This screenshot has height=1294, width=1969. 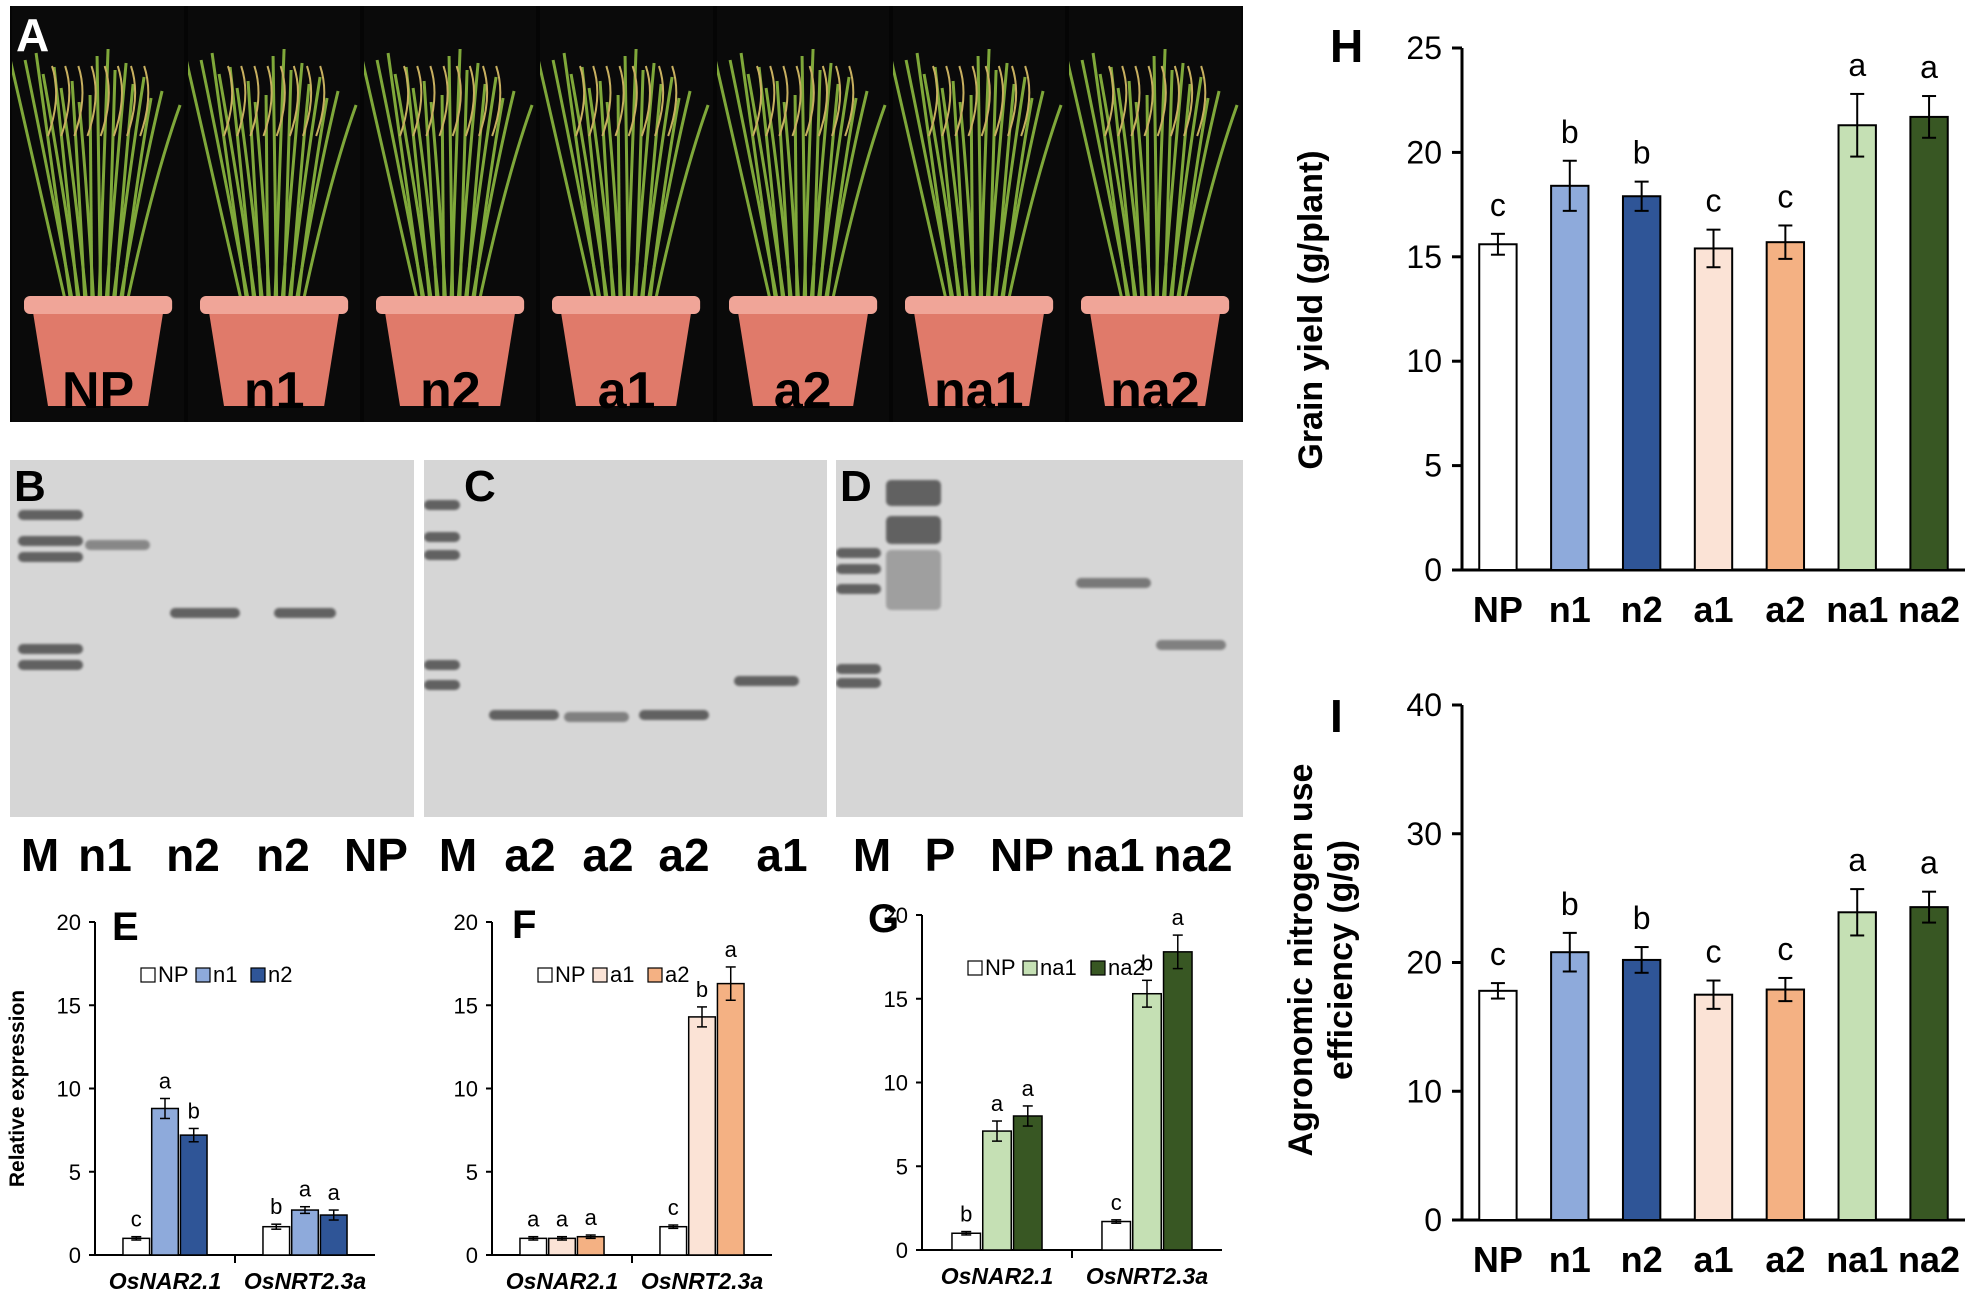 I want to click on gel-d-lane-label: na1, so click(x=1105, y=855).